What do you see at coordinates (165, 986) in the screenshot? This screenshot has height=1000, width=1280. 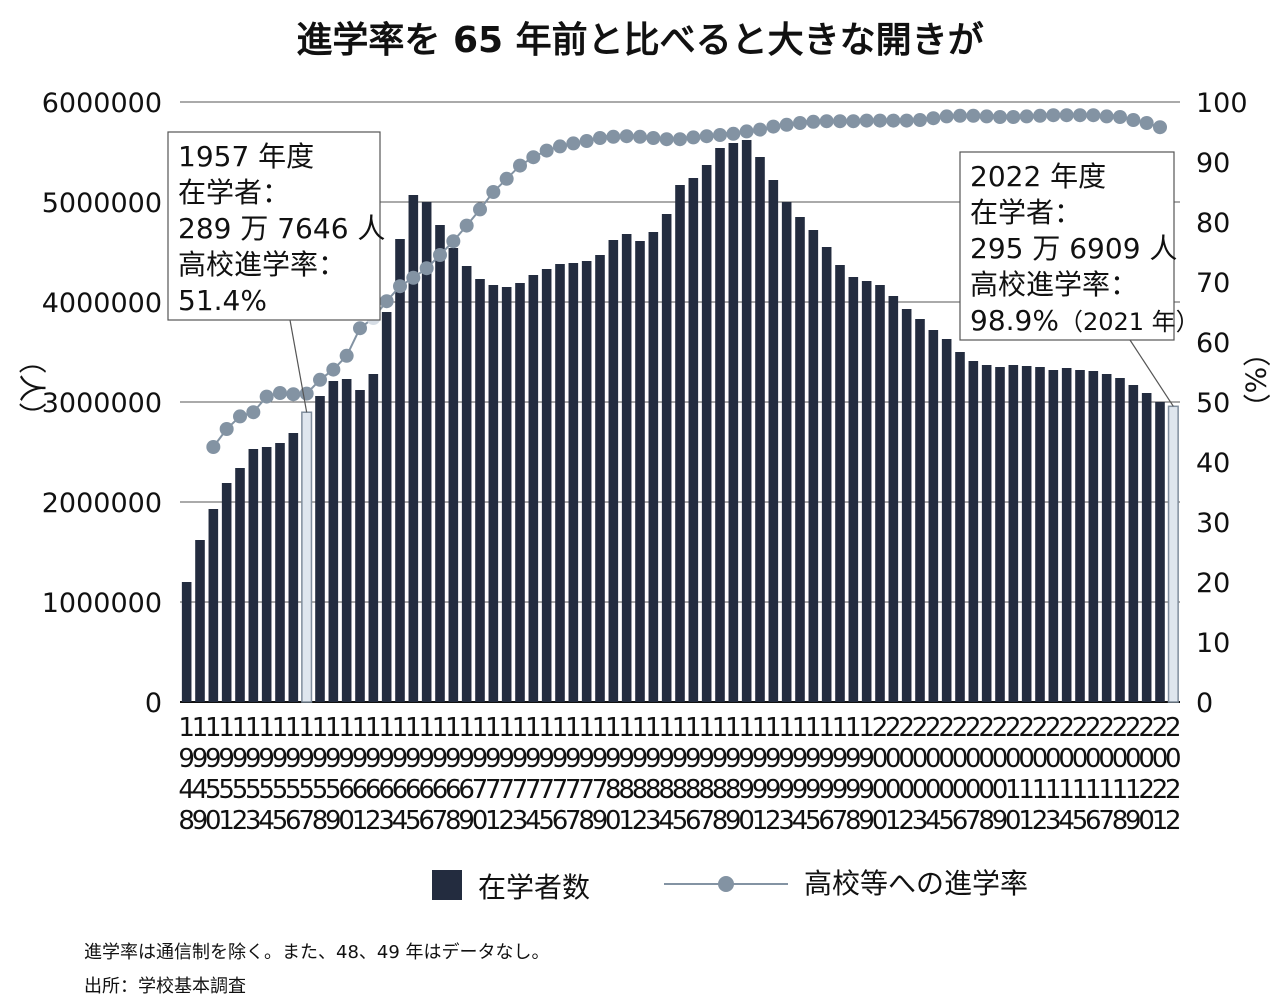 I see `source-note: 出所：学校基本調査` at bounding box center [165, 986].